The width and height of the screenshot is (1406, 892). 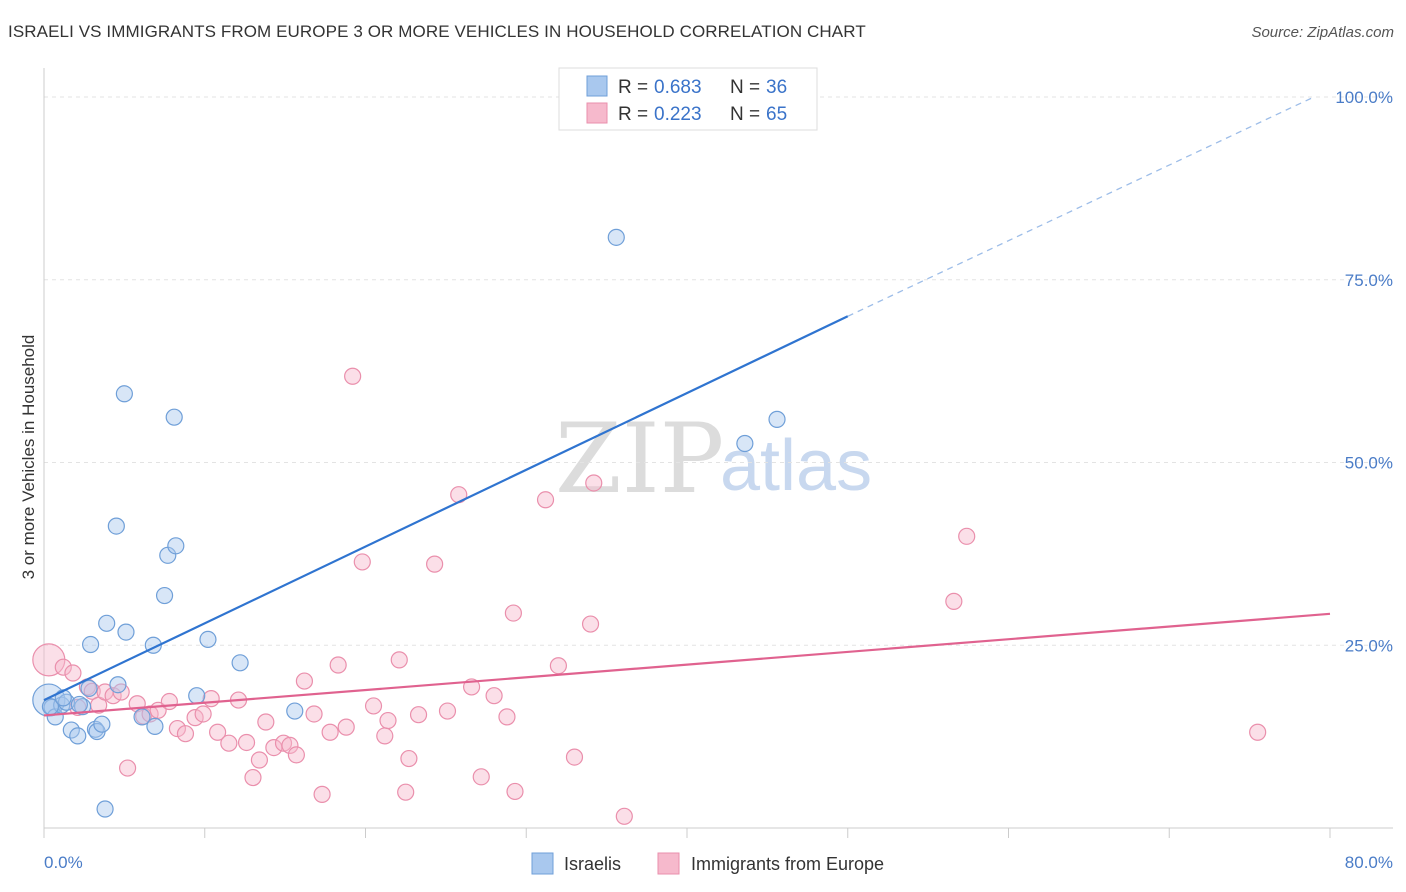 What do you see at coordinates (63, 862) in the screenshot?
I see `x-tick-label-min: 0.0%` at bounding box center [63, 862].